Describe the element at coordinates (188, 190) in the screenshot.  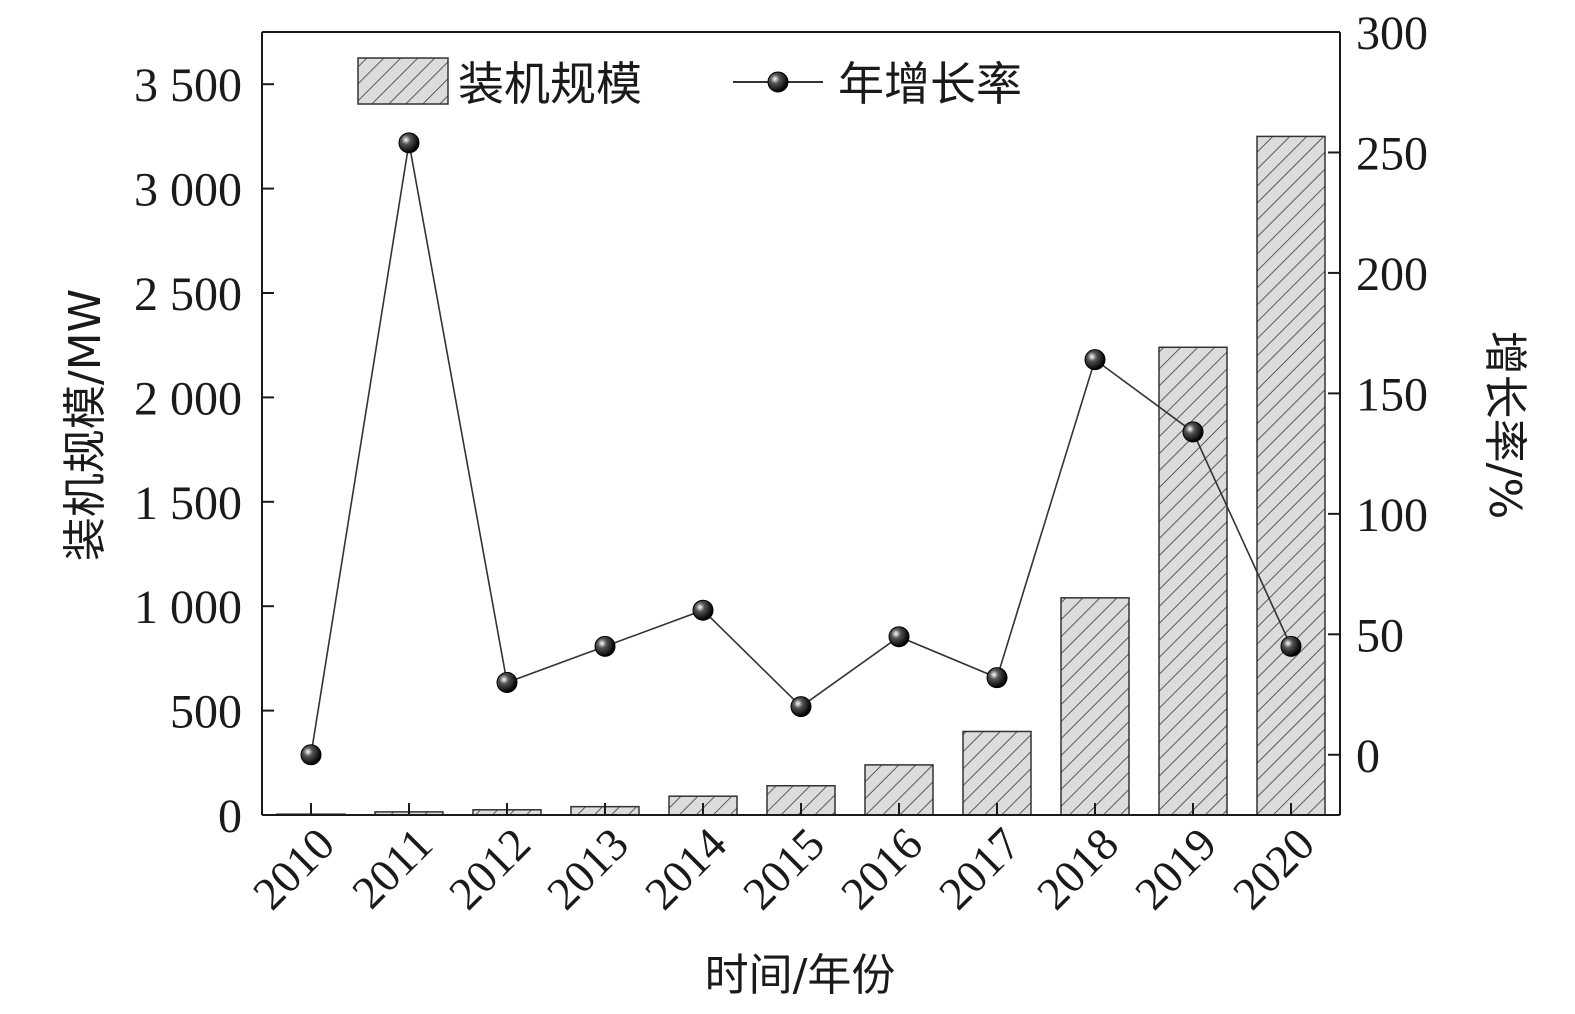
I see `y-left-tick-label: 3 000` at that location.